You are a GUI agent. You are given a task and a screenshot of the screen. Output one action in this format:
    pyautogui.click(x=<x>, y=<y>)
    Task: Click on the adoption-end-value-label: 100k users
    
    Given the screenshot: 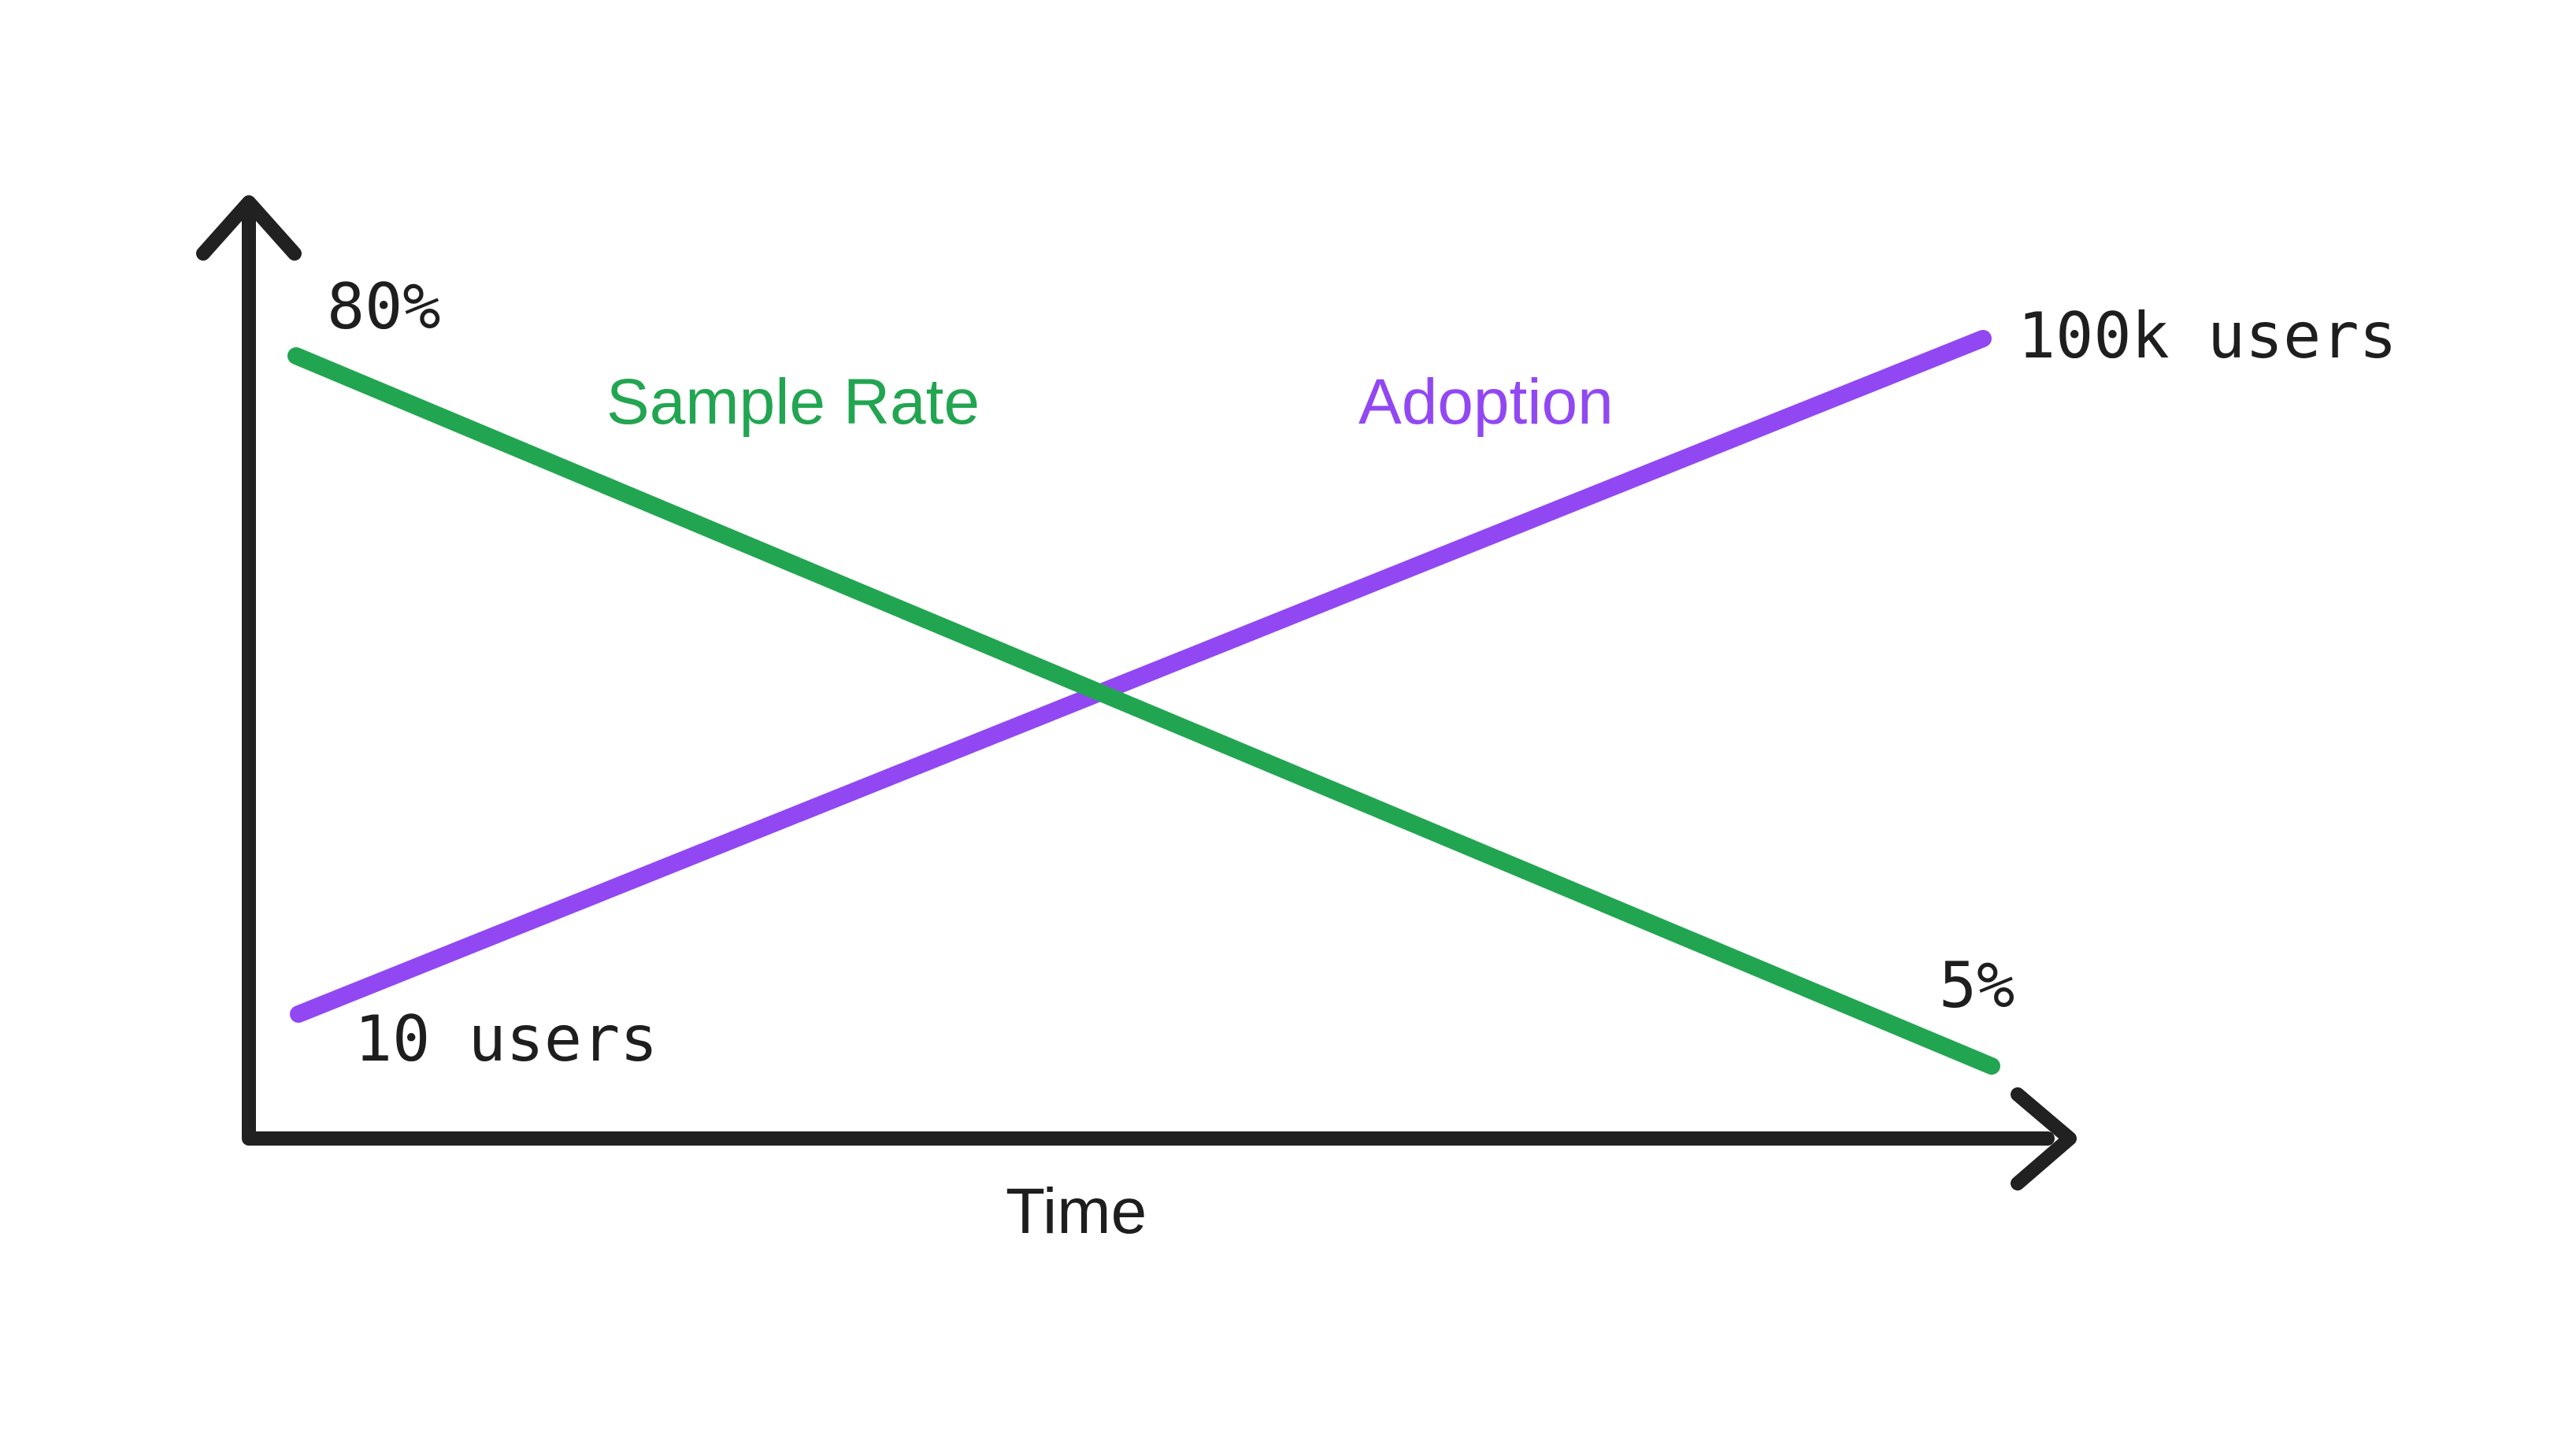 What is the action you would take?
    pyautogui.click(x=2207, y=335)
    